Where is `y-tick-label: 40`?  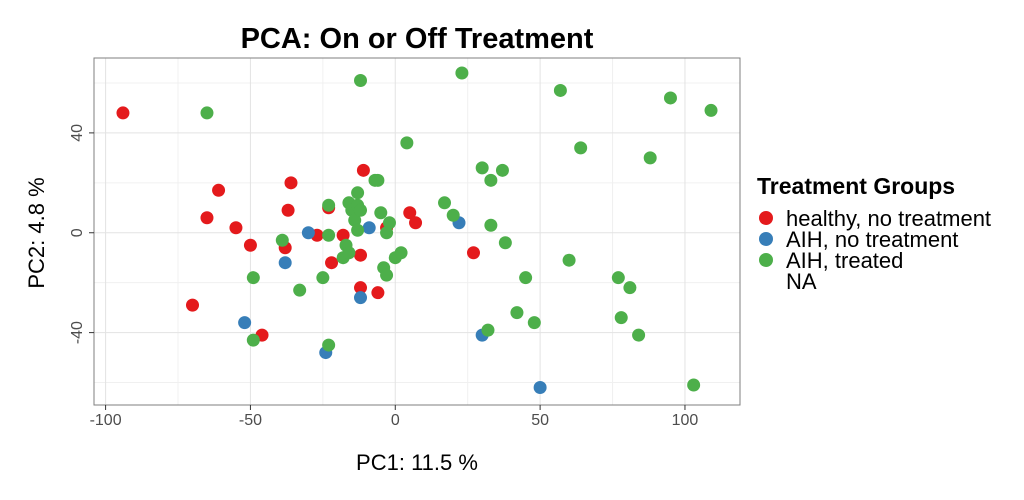
y-tick-label: 40 is located at coordinates (77, 133).